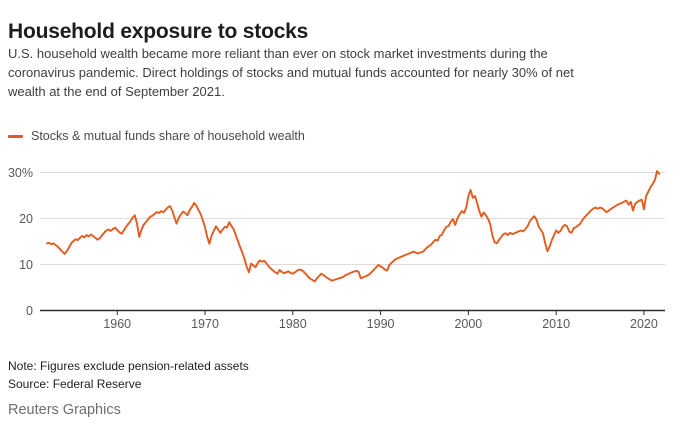  Describe the element at coordinates (158, 32) in the screenshot. I see `page-title: Household exposure to stocks` at that location.